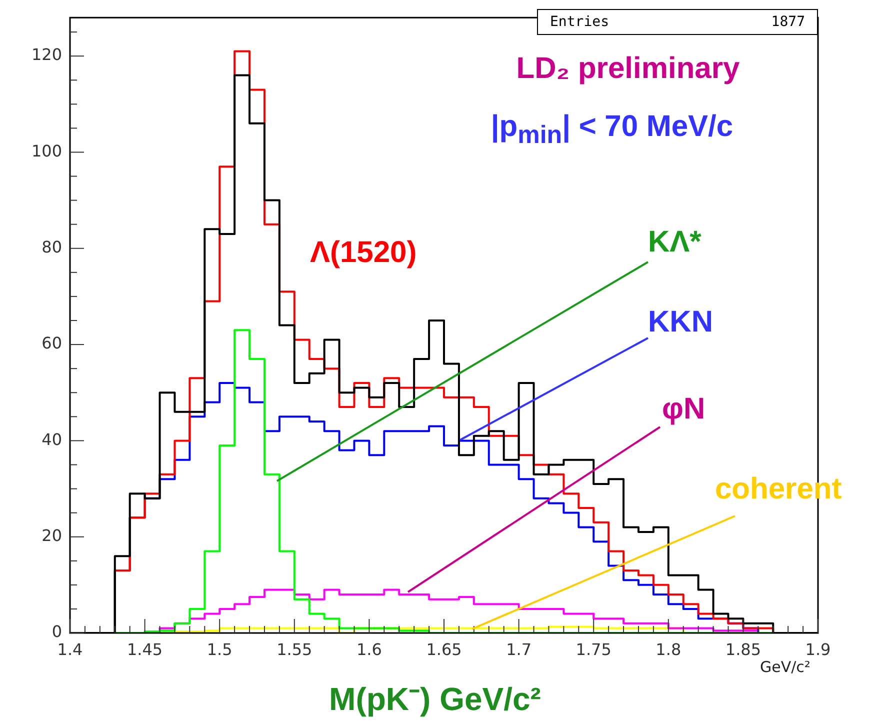 This screenshot has height=726, width=875. What do you see at coordinates (680, 321) in the screenshot?
I see `text: KKN` at bounding box center [680, 321].